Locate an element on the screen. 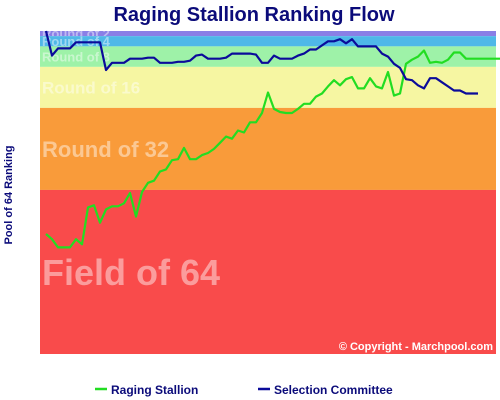 The height and width of the screenshot is (400, 500). series-line-selection-committee is located at coordinates (261, 62).